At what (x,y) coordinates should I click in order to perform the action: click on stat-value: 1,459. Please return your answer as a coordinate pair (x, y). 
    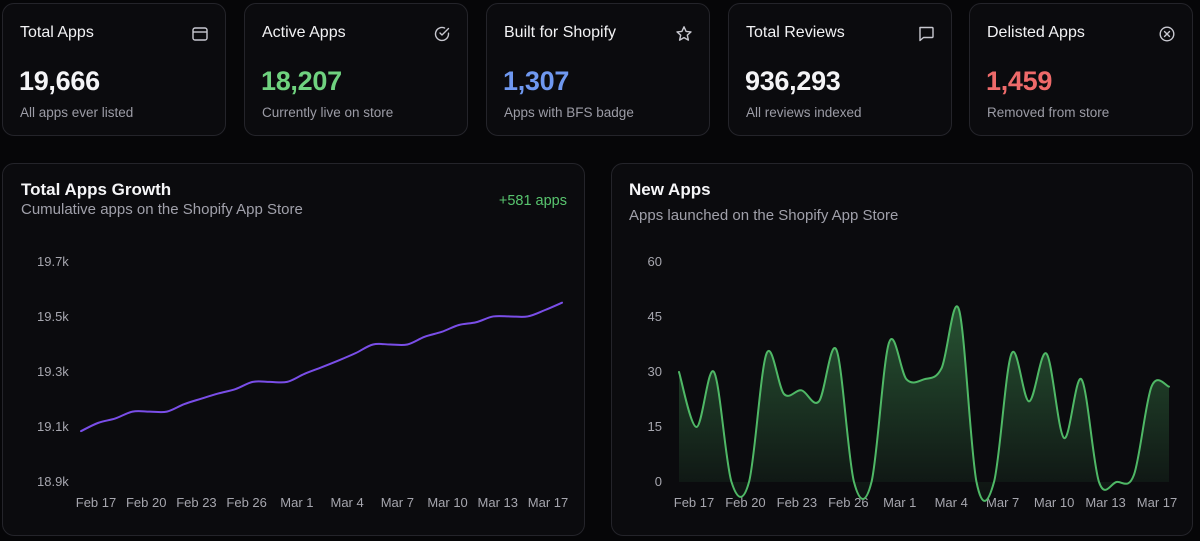
    Looking at the image, I should click on (1019, 81).